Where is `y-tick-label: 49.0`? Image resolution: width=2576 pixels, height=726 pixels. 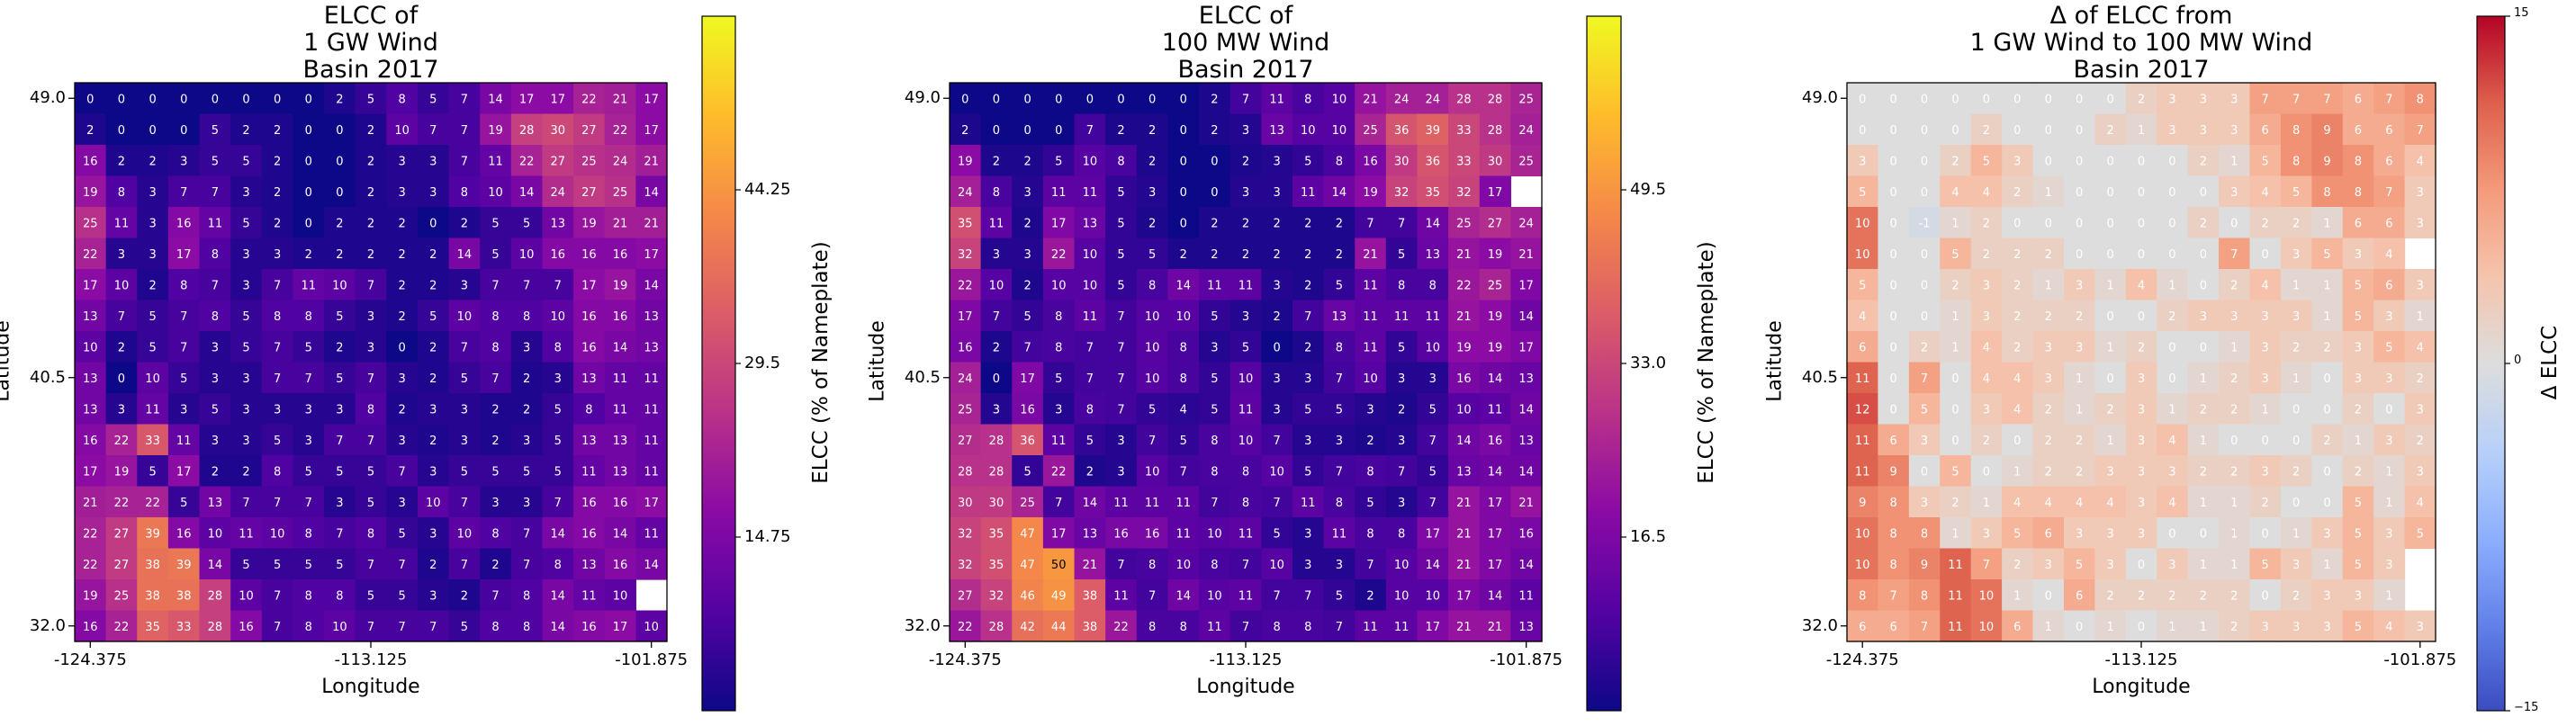 y-tick-label: 49.0 is located at coordinates (922, 98).